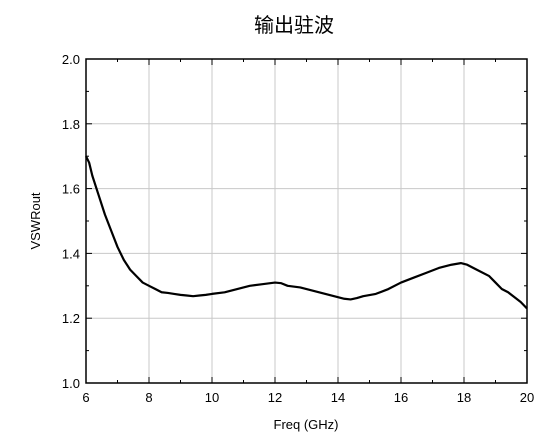 The width and height of the screenshot is (544, 436). Describe the element at coordinates (306, 424) in the screenshot. I see `x-axis-label: Freq (GHz)` at that location.